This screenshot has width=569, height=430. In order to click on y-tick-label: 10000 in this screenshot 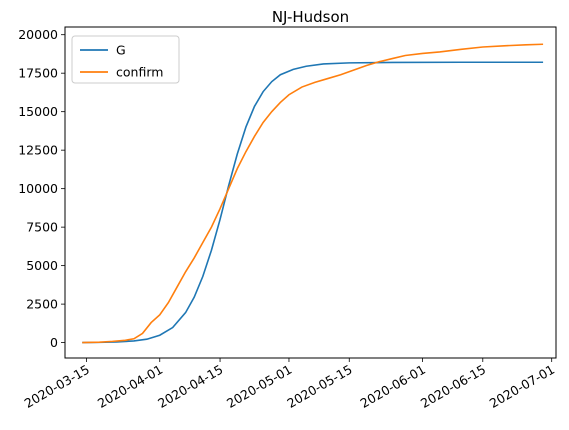, I will do `click(38, 188)`.